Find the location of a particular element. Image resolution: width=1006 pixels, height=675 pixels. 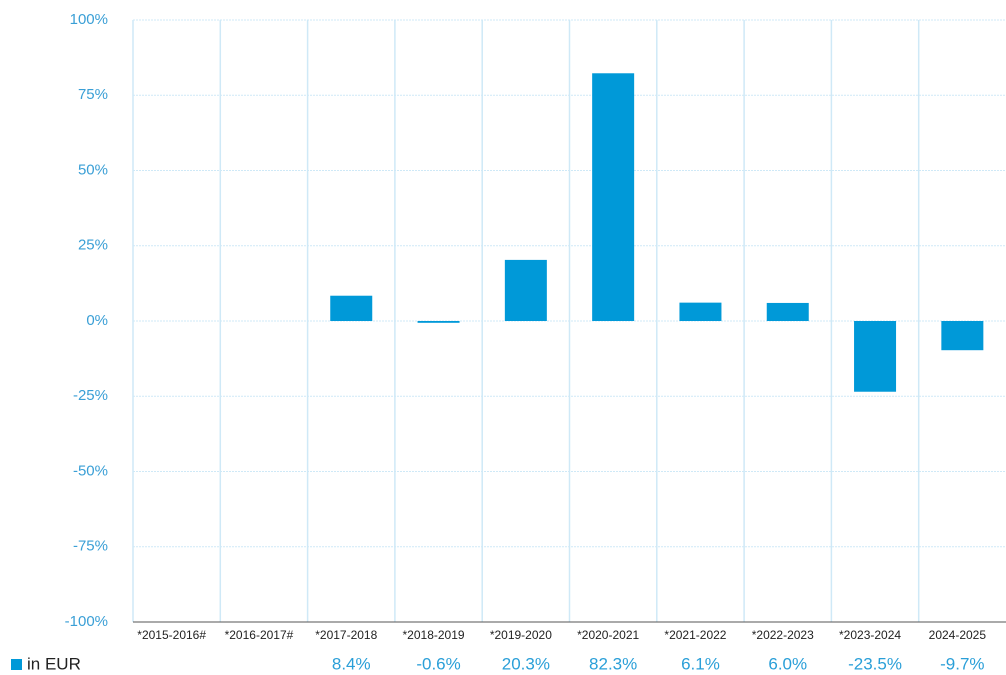

y-tick-label: 0% is located at coordinates (97, 320).